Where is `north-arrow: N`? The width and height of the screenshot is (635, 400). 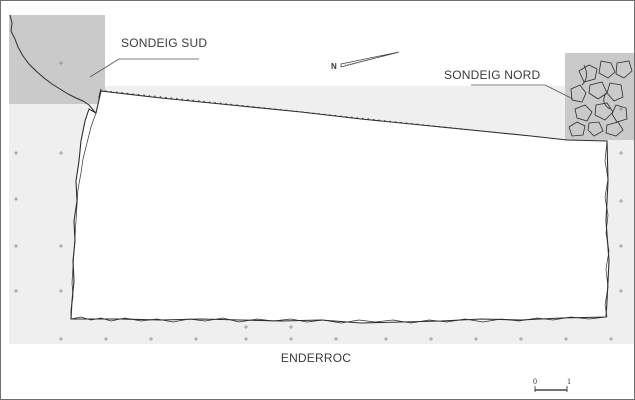
north-arrow: N is located at coordinates (365, 61).